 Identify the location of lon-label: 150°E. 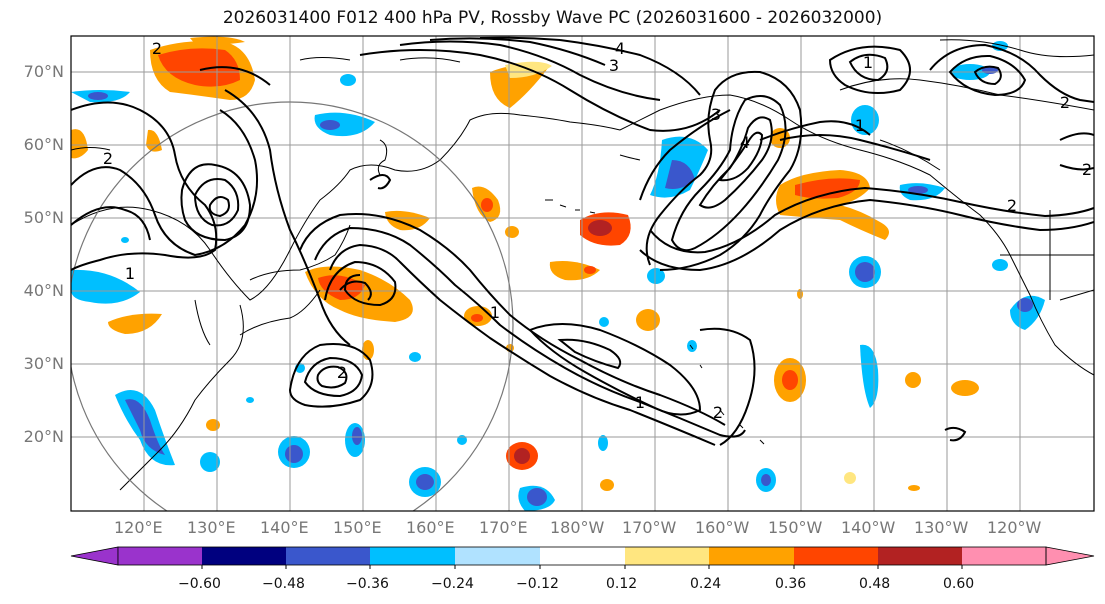
(357, 527).